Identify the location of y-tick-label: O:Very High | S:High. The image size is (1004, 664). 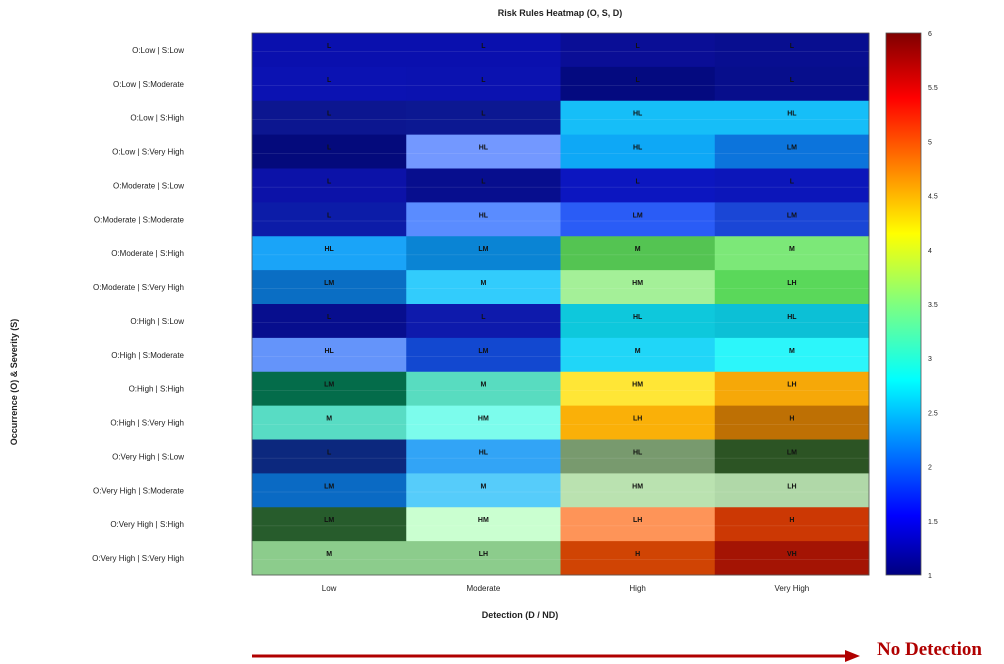
(147, 524).